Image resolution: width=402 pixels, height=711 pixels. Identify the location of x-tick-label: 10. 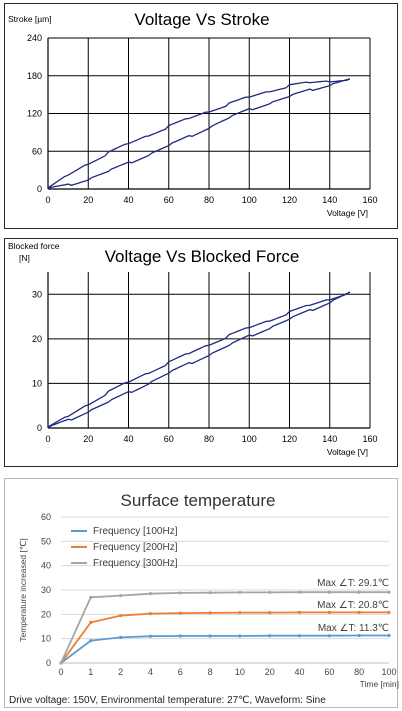
(240, 672).